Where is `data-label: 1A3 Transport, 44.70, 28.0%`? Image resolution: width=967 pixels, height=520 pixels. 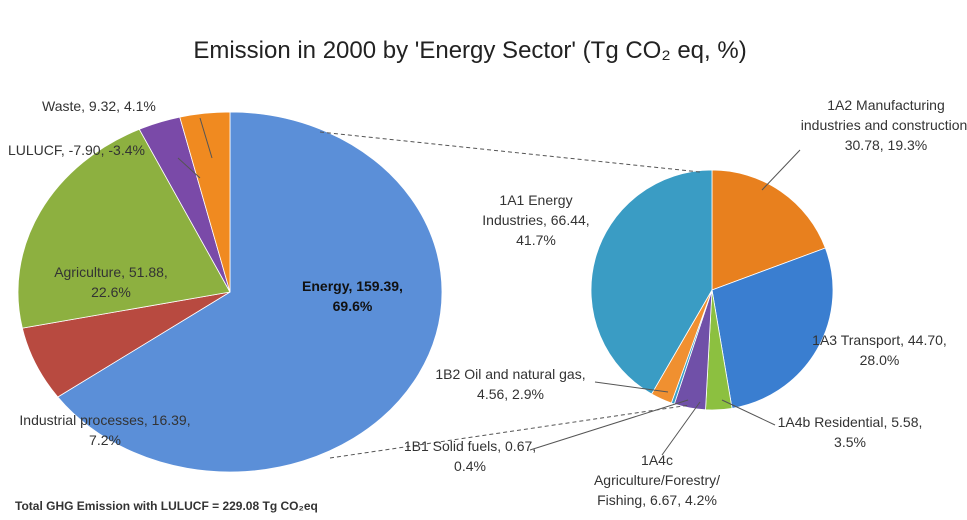 data-label: 1A3 Transport, 44.70, 28.0% is located at coordinates (879, 350).